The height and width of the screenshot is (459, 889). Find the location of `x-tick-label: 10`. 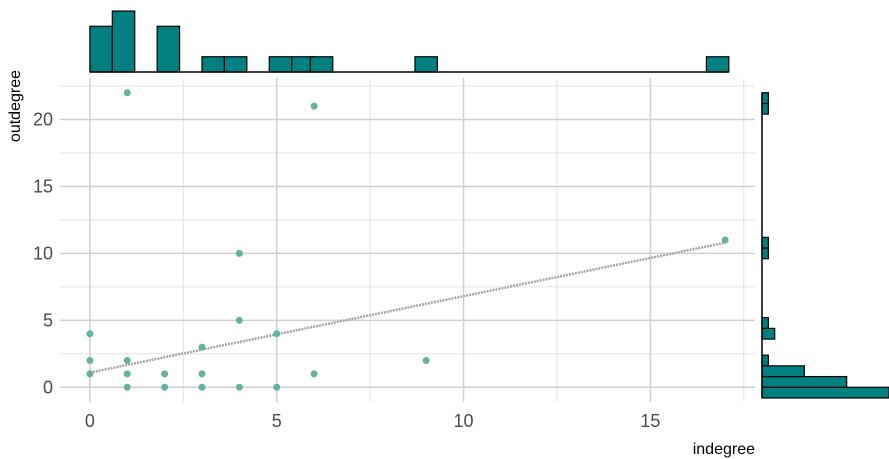

x-tick-label: 10 is located at coordinates (464, 421).